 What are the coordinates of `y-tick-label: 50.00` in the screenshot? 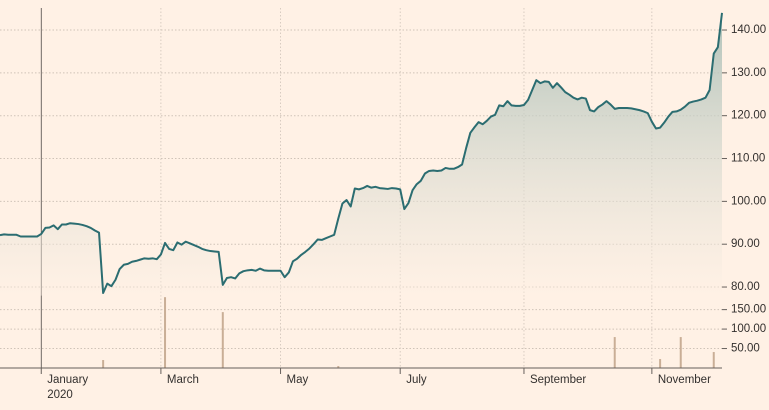 It's located at (745, 349).